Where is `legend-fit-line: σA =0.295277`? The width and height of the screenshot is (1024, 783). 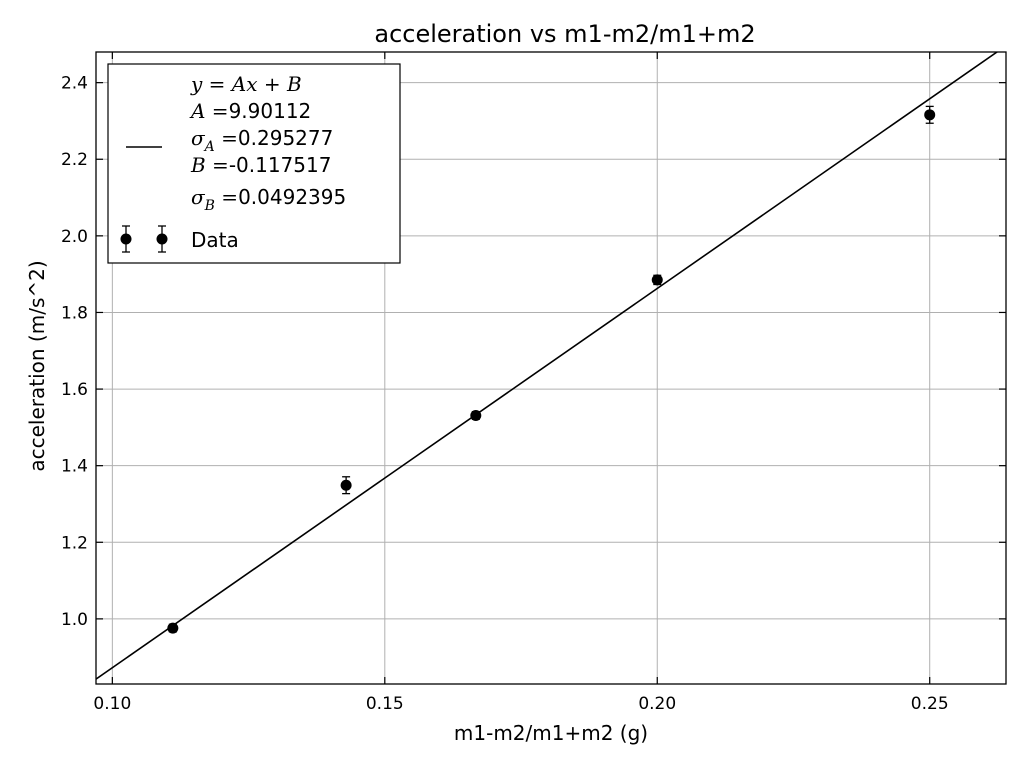
legend-fit-line: σA =0.295277 is located at coordinates (262, 140).